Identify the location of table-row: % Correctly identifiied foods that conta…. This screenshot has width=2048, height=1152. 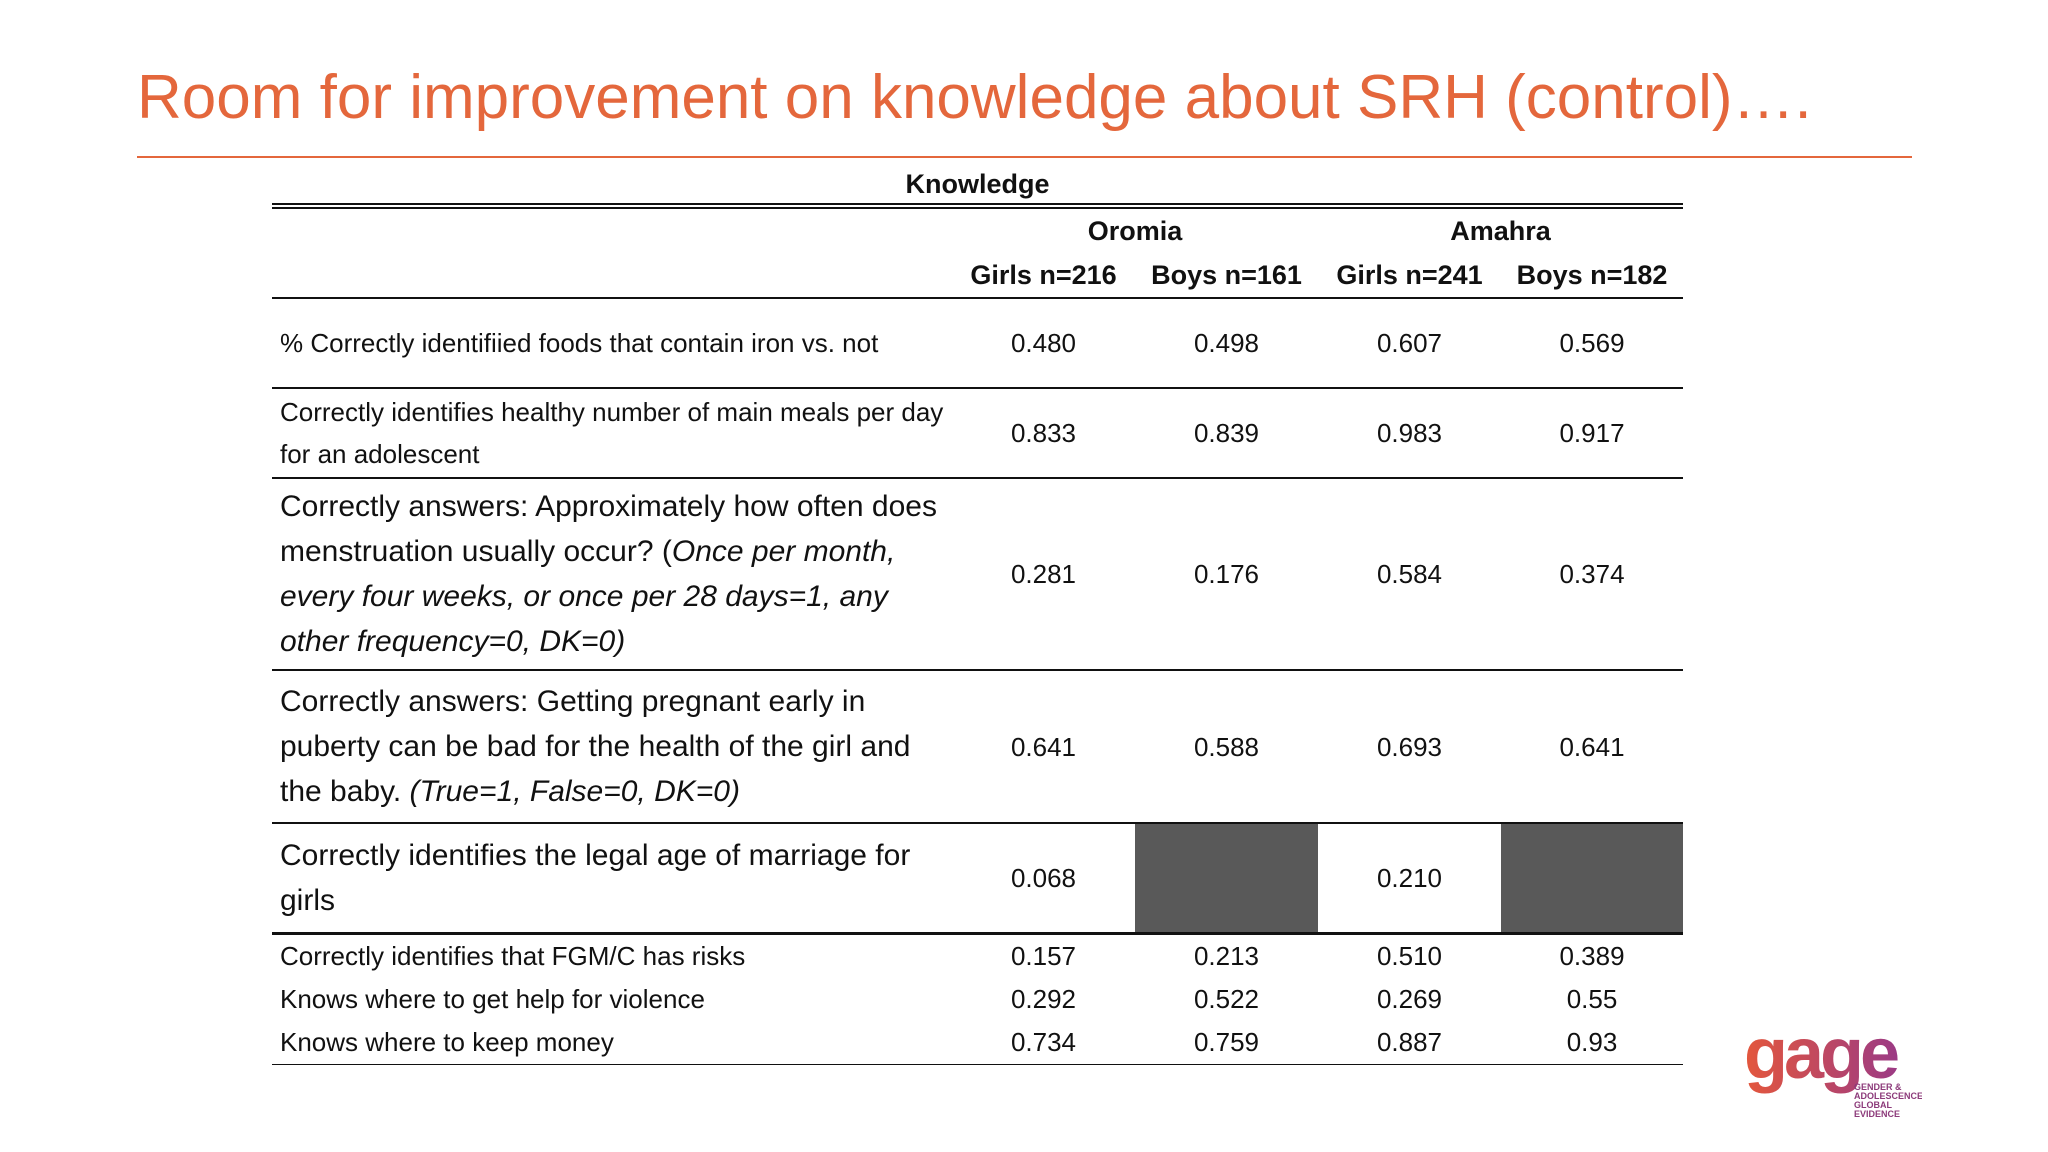
(978, 343).